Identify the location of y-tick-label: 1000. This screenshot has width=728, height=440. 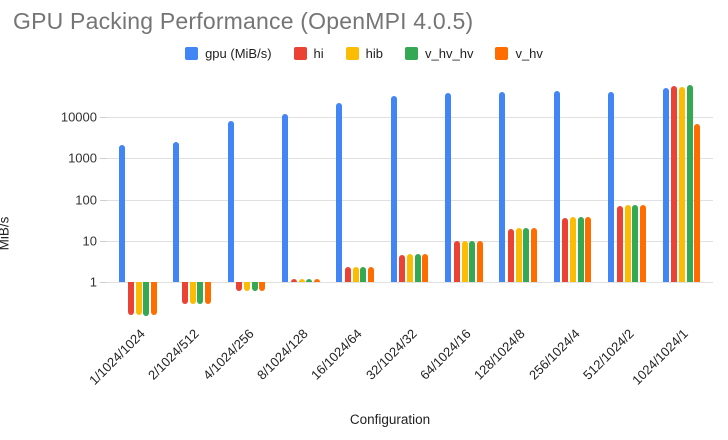
(82, 158).